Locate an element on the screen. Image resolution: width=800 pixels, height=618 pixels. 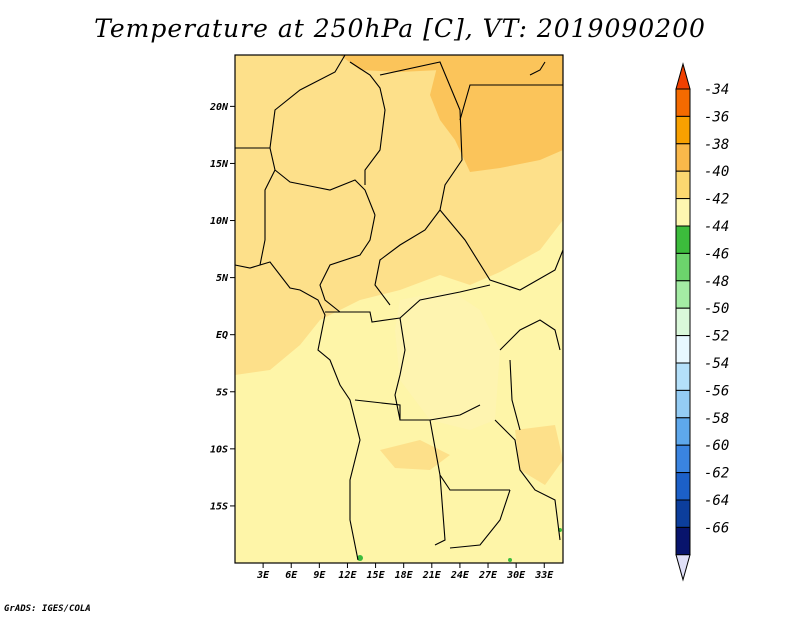
colorbar-label: -44 is located at coordinates (716, 227).